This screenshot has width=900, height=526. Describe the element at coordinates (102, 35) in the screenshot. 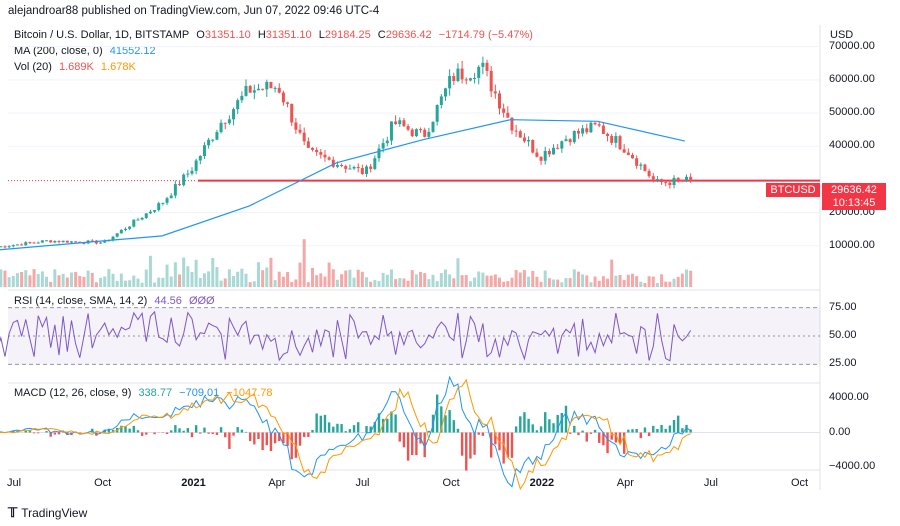

I see `symbol-name: Bitcoin / U.S. Dollar, 1D, BITSTAMP` at that location.